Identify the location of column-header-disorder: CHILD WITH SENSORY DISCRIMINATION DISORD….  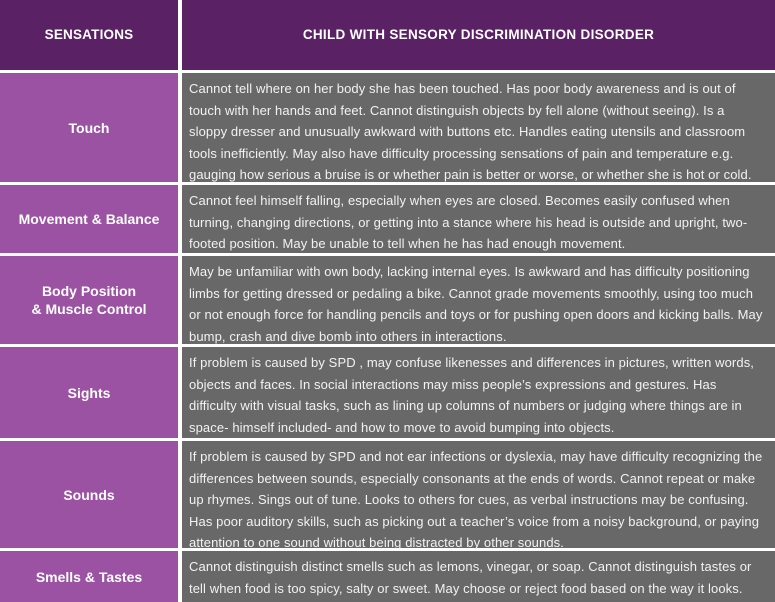
(478, 35).